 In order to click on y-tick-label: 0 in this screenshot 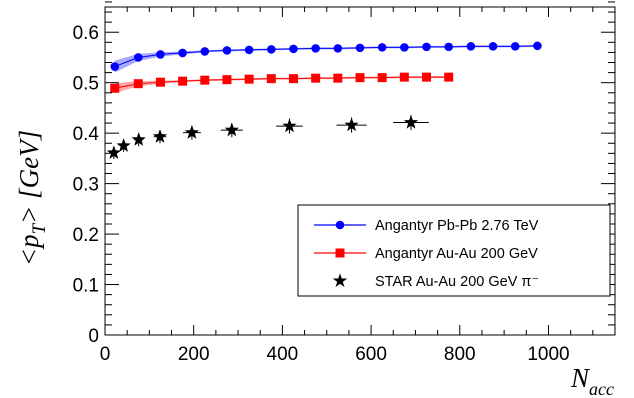, I will do `click(93, 336)`.